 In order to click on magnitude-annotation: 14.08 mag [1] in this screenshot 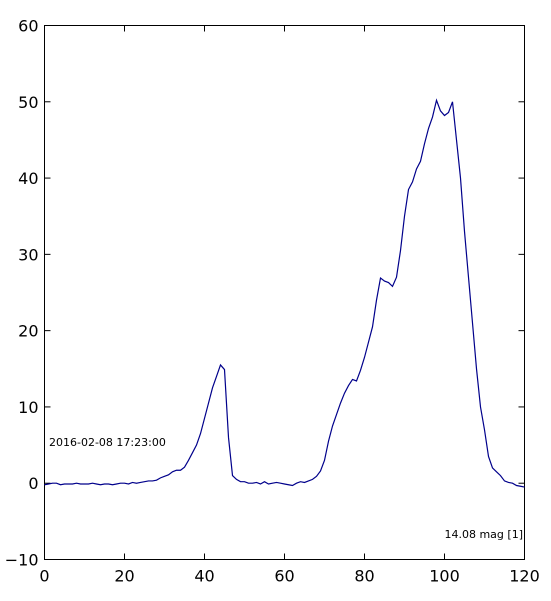, I will do `click(483, 534)`.